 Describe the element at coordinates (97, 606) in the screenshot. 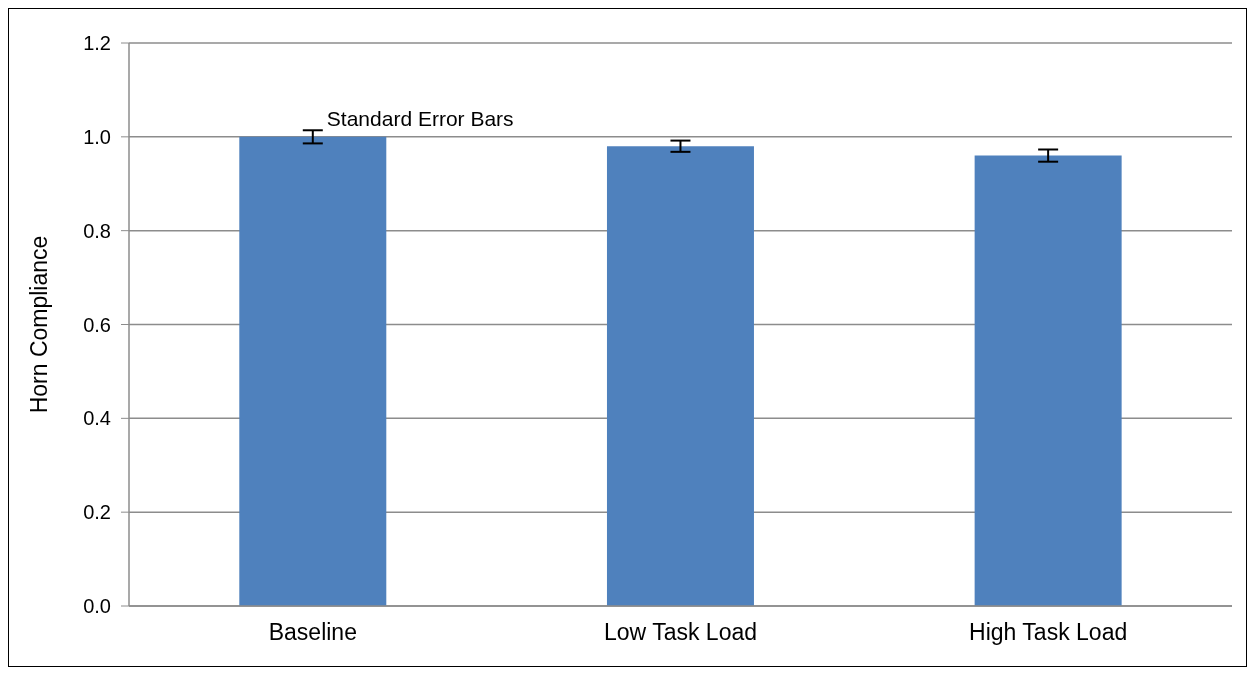

I see `y-tick-label: 0.0` at that location.